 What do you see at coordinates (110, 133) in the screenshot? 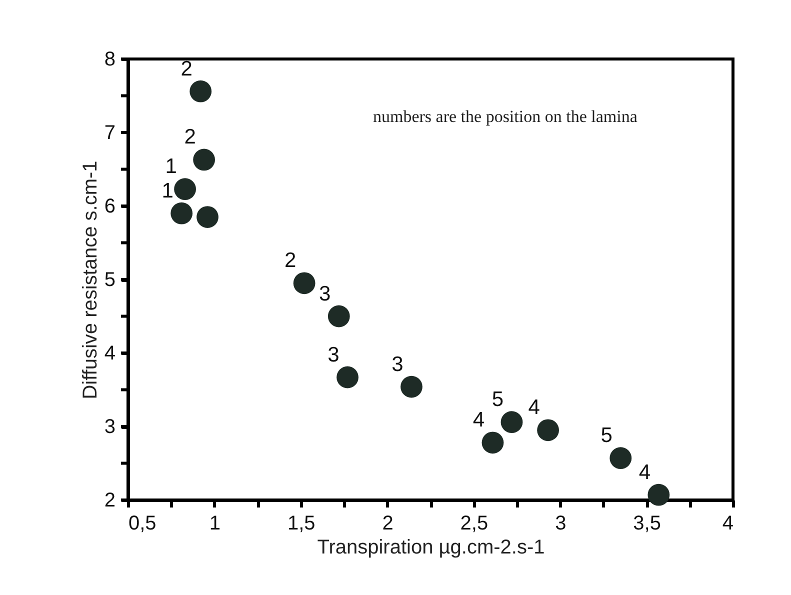
I see `y-tick-label: 7` at bounding box center [110, 133].